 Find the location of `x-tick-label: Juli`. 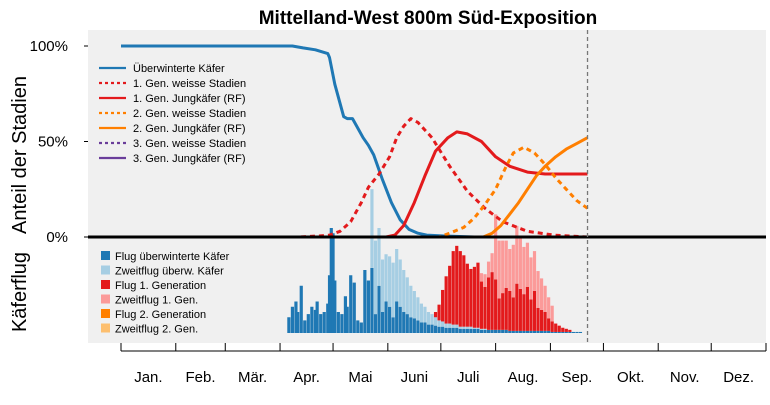

x-tick-label: Juli is located at coordinates (468, 377).